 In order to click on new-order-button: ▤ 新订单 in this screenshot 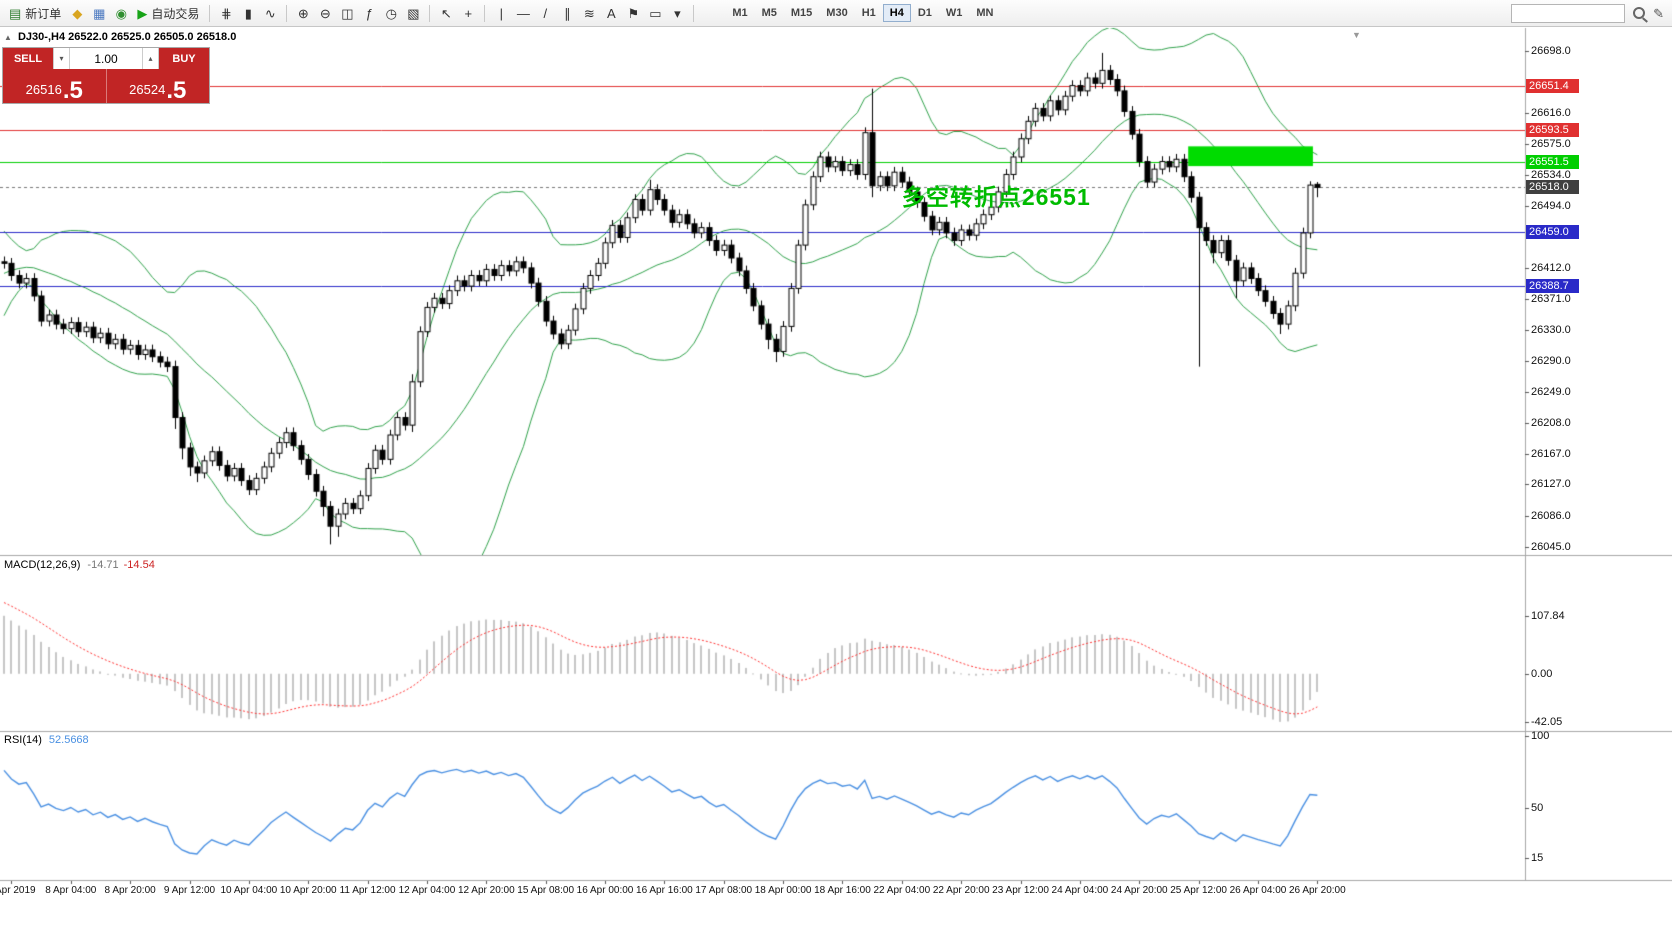, I will do `click(35, 13)`.